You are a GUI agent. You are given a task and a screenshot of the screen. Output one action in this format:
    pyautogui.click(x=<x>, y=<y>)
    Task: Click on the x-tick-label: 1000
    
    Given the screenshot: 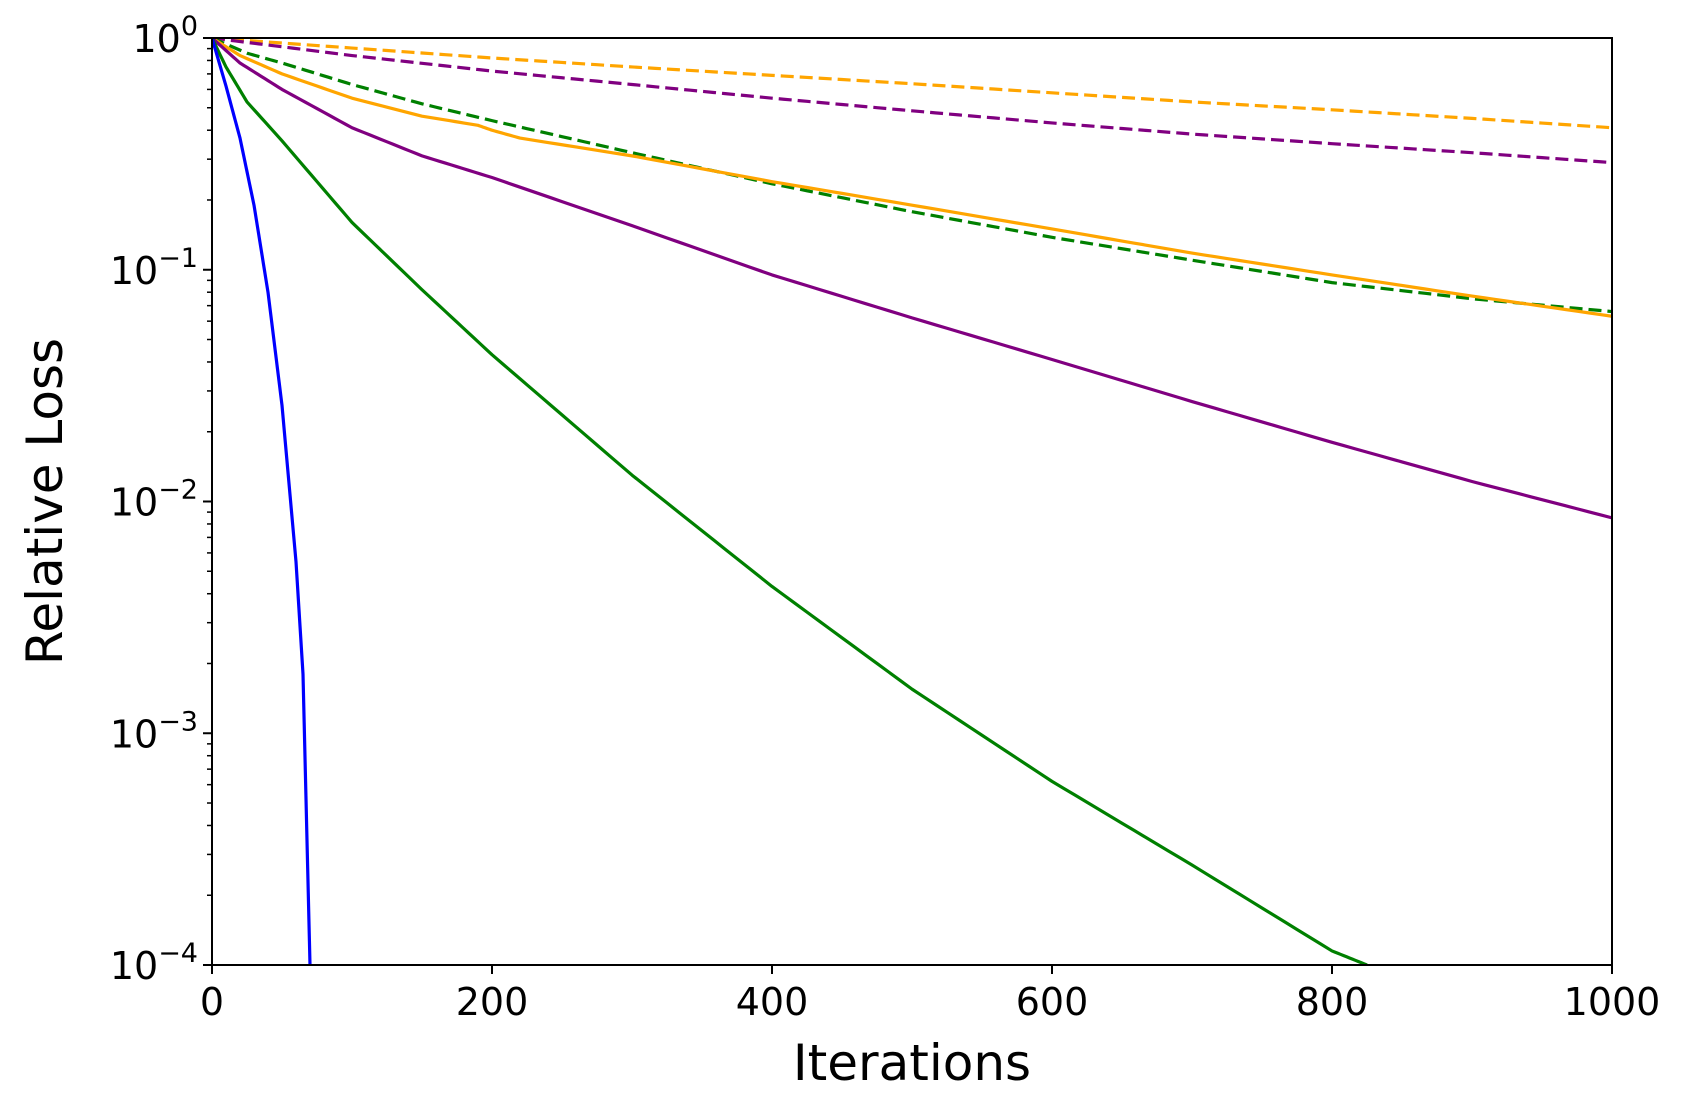 What is the action you would take?
    pyautogui.click(x=1612, y=1002)
    